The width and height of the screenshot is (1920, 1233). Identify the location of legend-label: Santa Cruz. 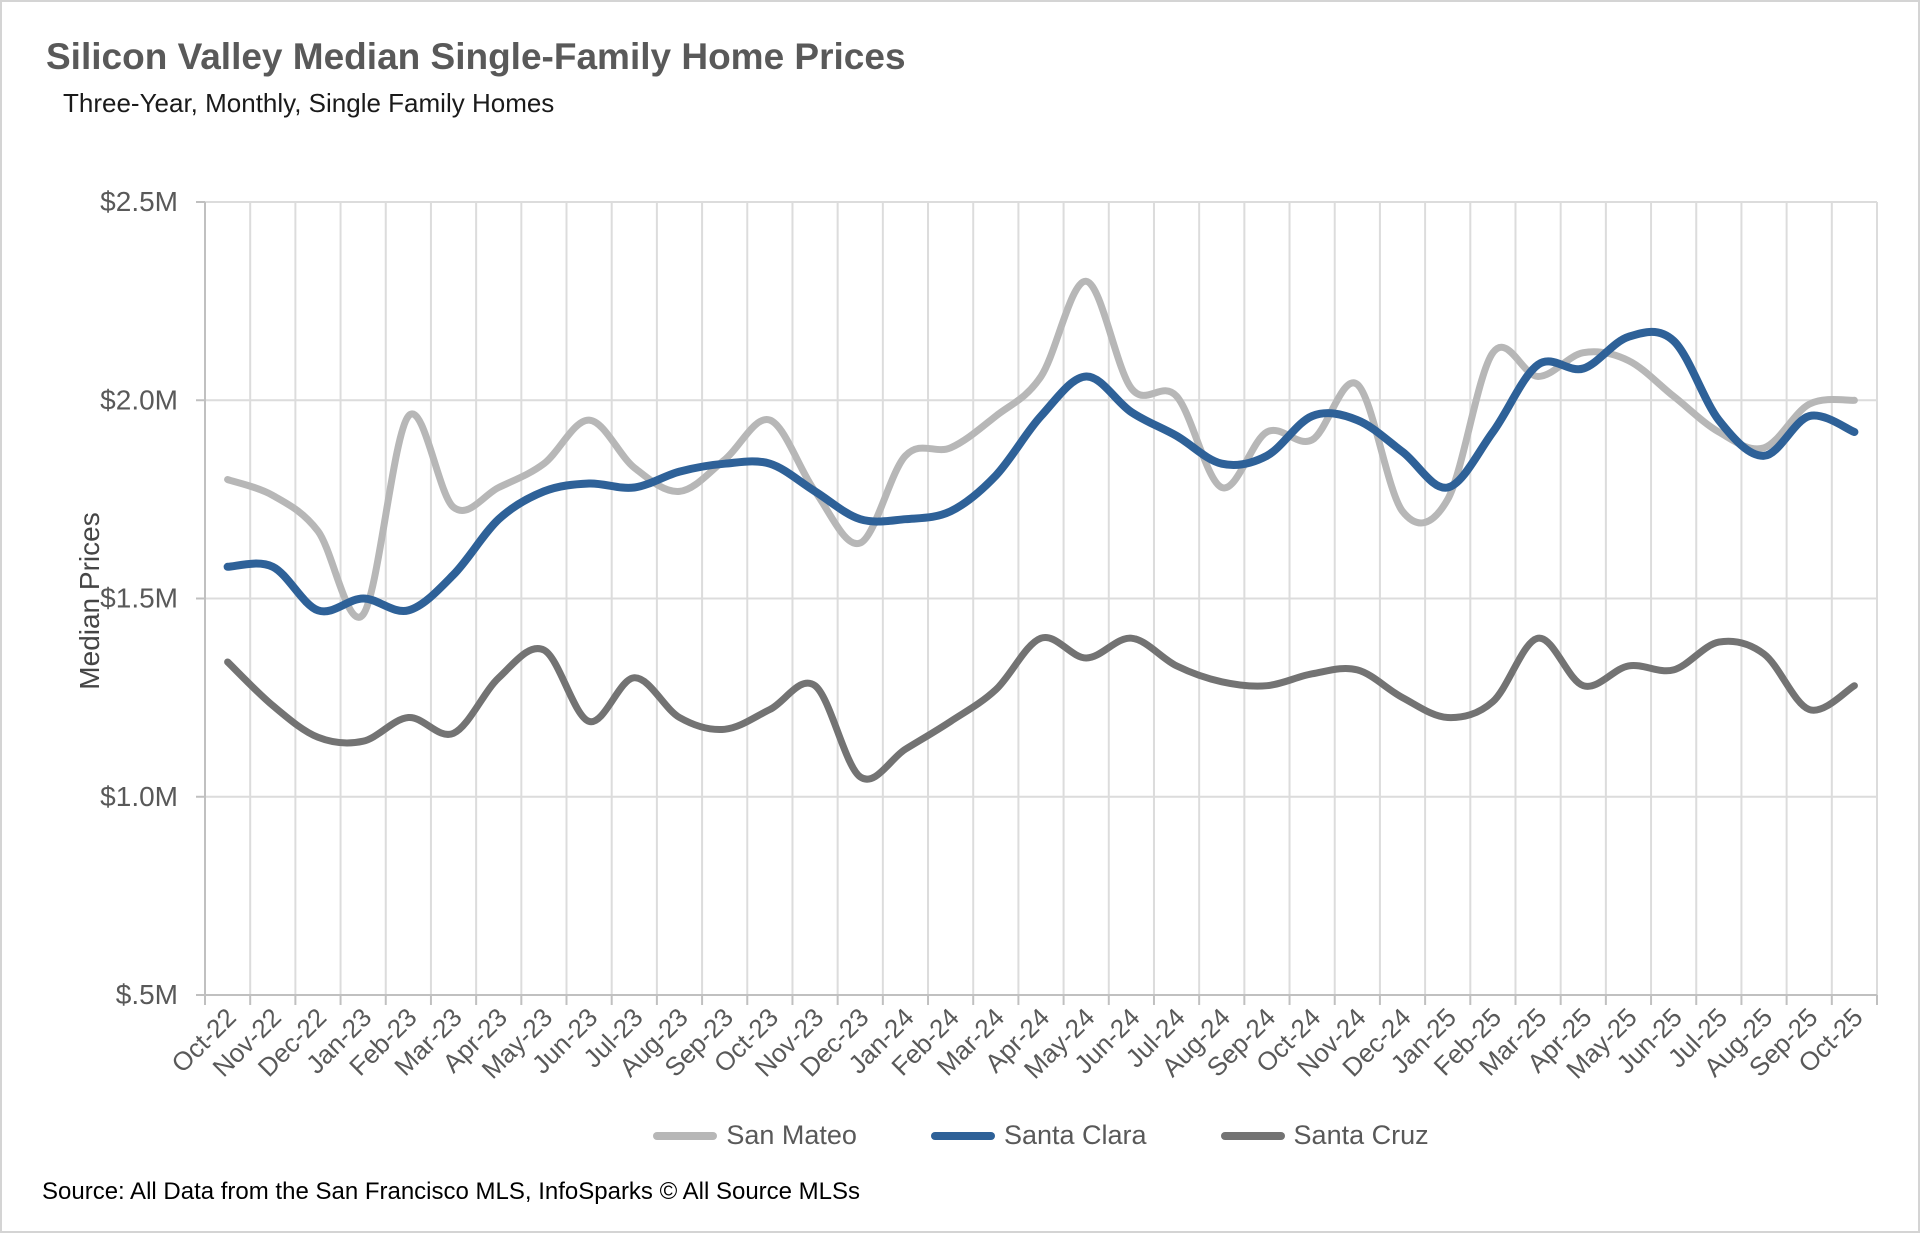
(1361, 1135).